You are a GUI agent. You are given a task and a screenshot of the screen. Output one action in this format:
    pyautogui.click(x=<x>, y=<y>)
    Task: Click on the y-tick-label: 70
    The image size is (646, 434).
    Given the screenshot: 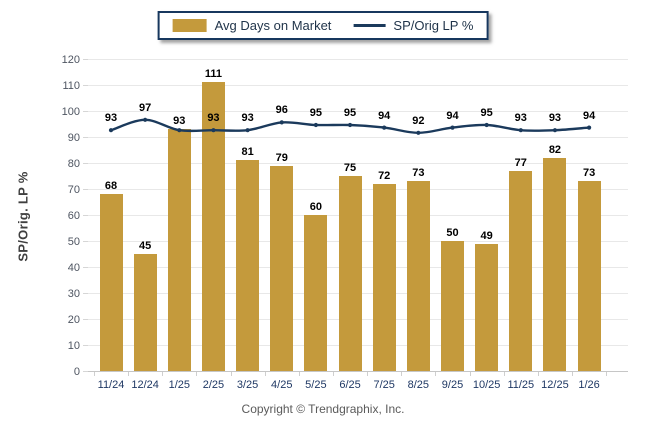 What is the action you would take?
    pyautogui.click(x=73, y=189)
    